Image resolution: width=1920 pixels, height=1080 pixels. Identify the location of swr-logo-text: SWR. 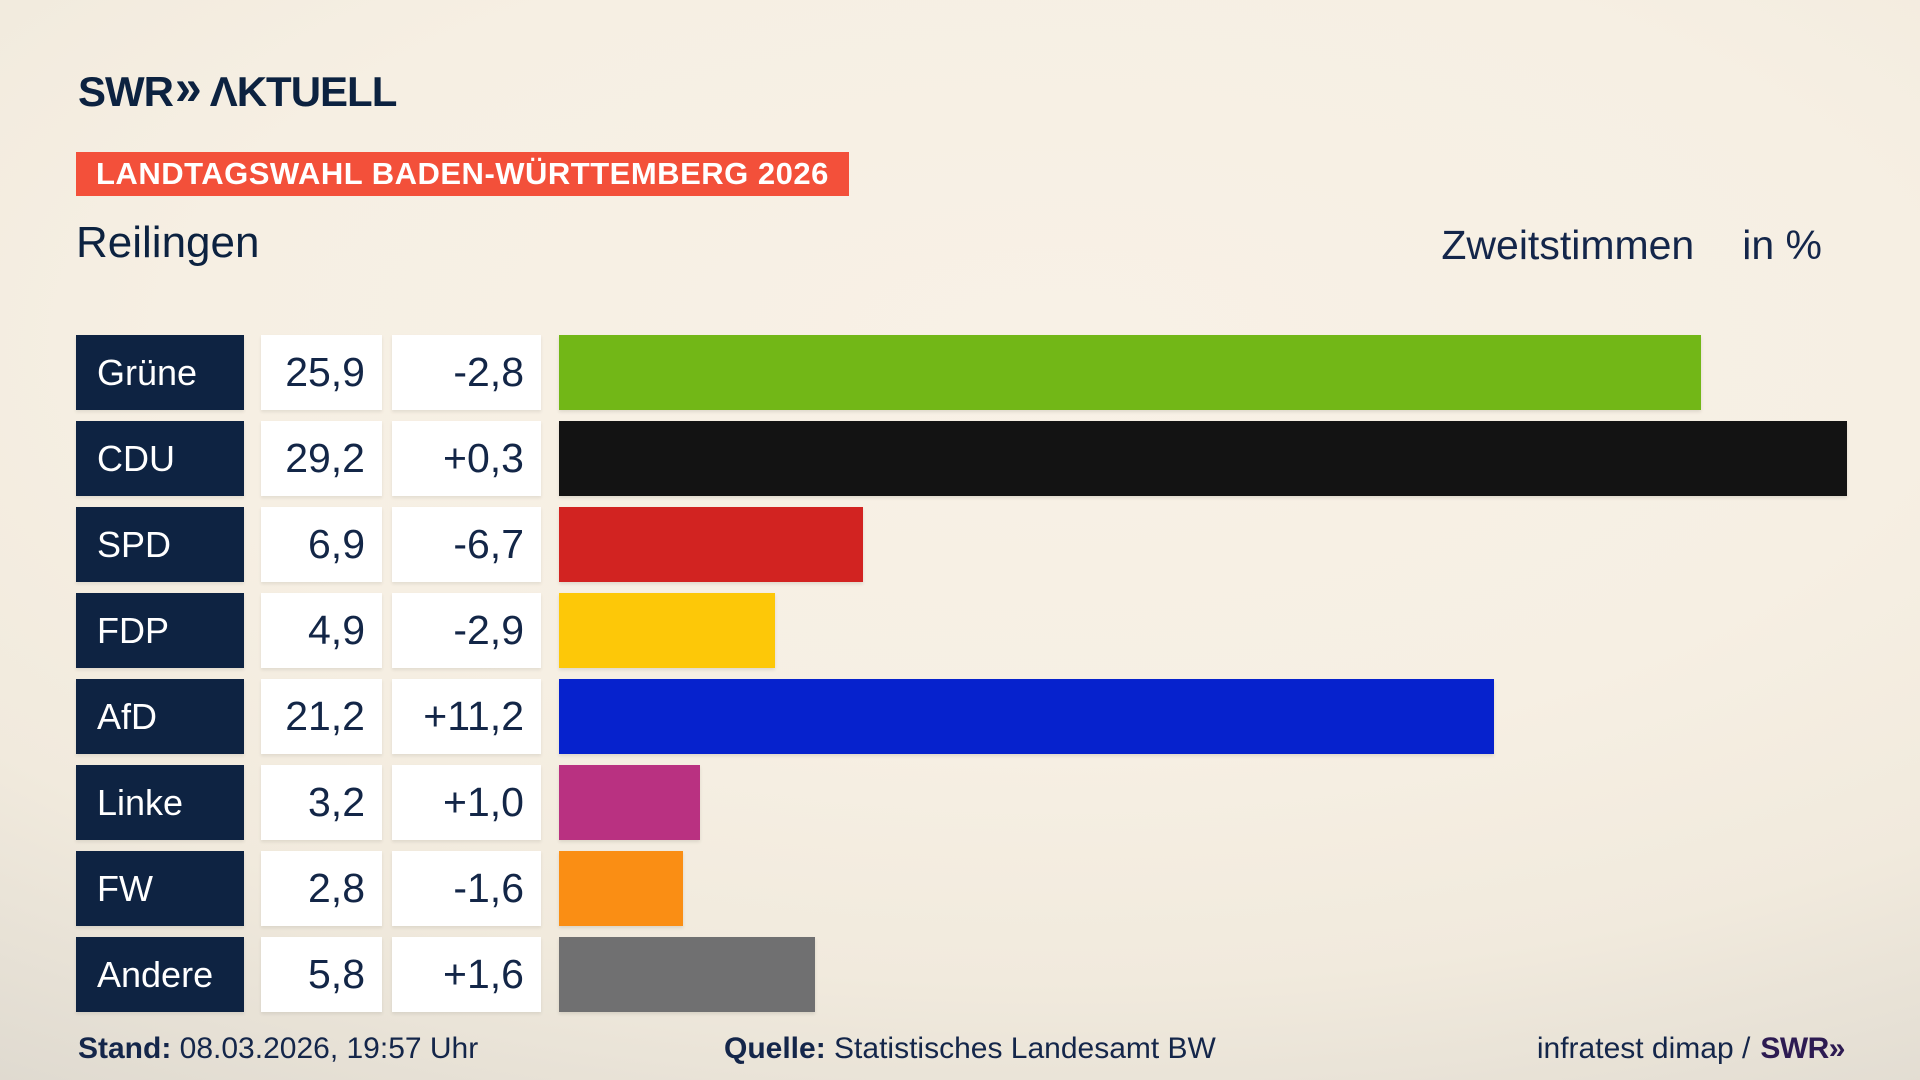
(126, 91).